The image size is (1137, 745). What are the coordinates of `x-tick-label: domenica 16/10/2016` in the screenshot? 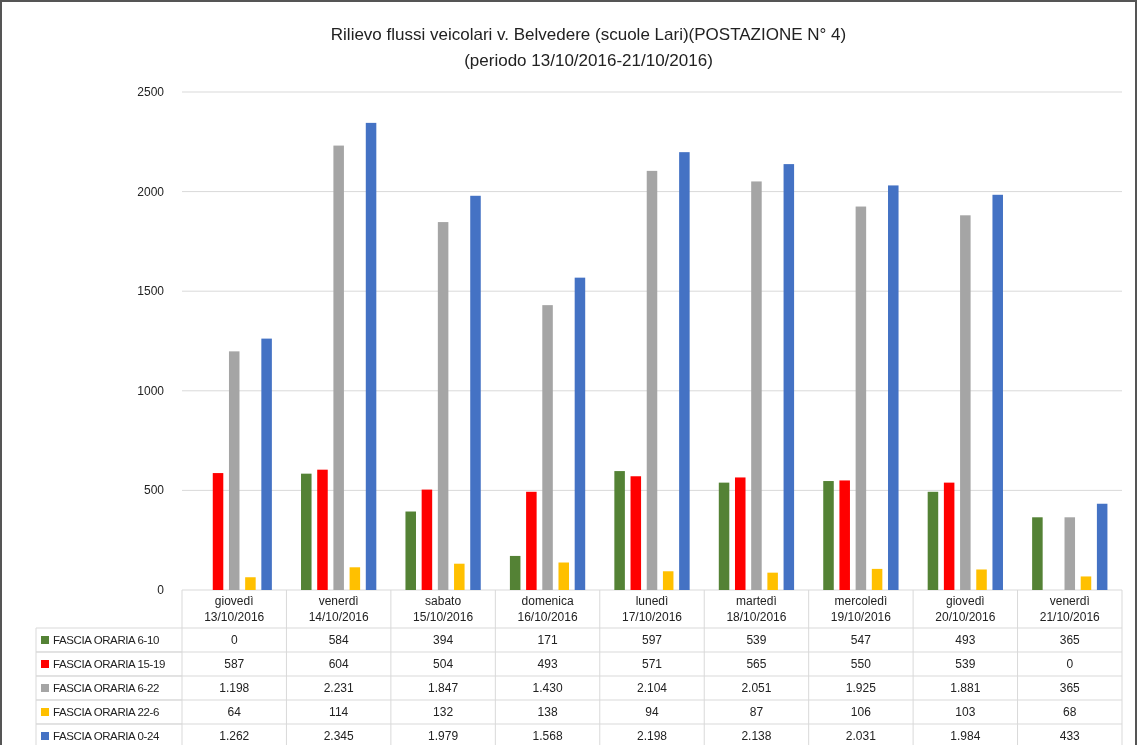 It's located at (547, 609).